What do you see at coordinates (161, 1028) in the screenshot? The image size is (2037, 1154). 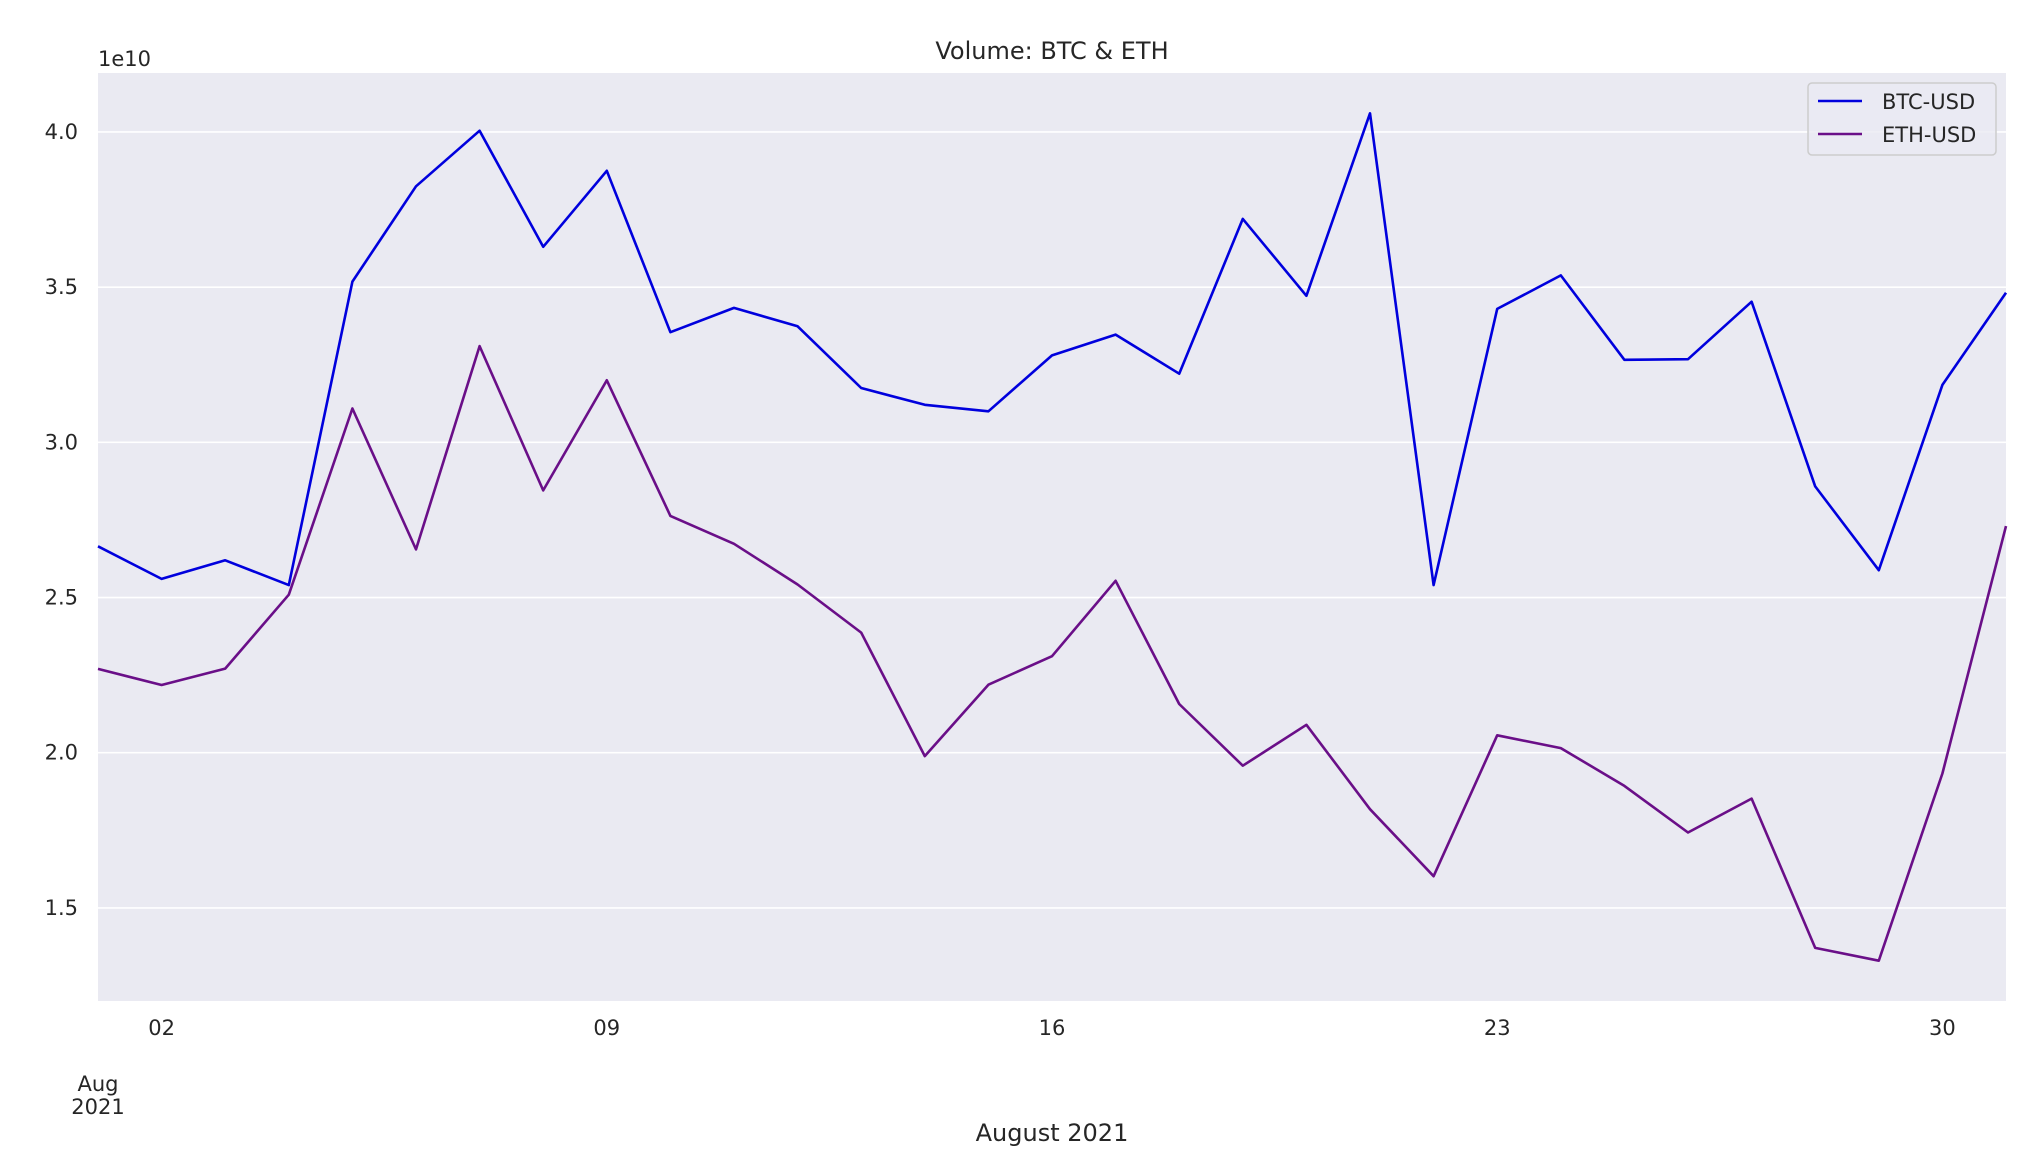 I see `x-tick-label: 02` at bounding box center [161, 1028].